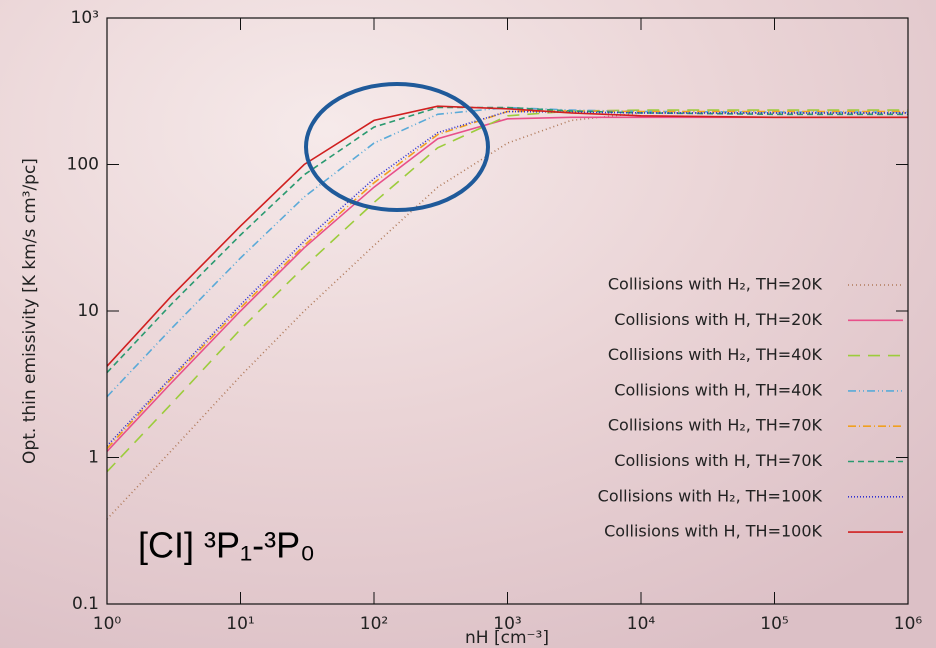 This screenshot has height=648, width=936. What do you see at coordinates (93, 458) in the screenshot?
I see `y-tick-label: 1` at bounding box center [93, 458].